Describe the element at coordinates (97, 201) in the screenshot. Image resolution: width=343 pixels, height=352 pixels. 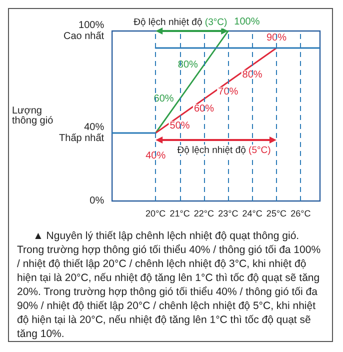
I see `y-tick-label: 0%` at that location.